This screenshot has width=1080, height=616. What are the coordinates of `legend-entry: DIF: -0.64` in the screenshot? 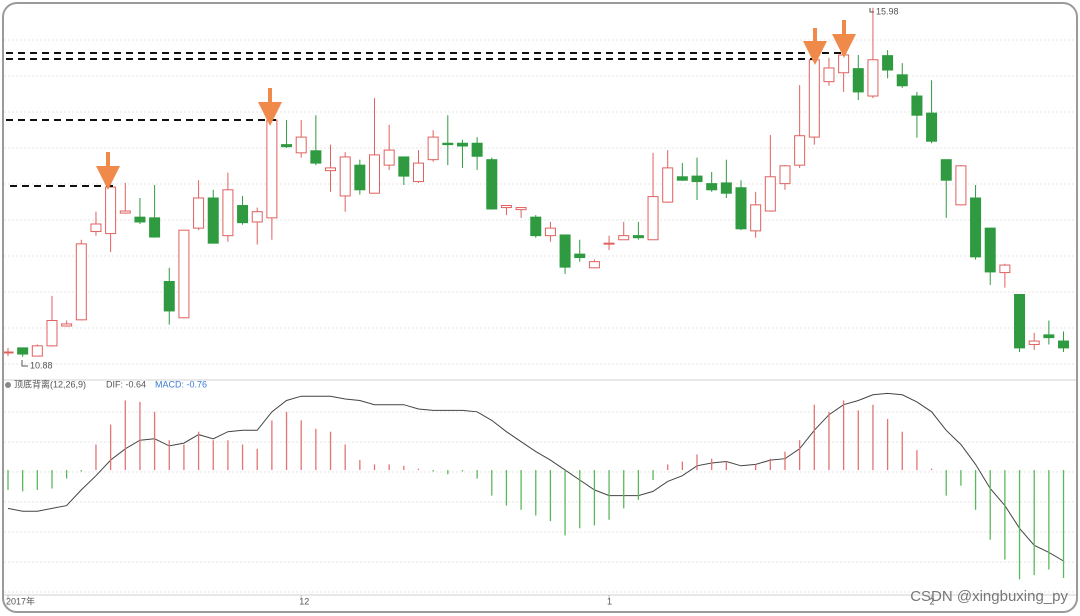 It's located at (126, 384).